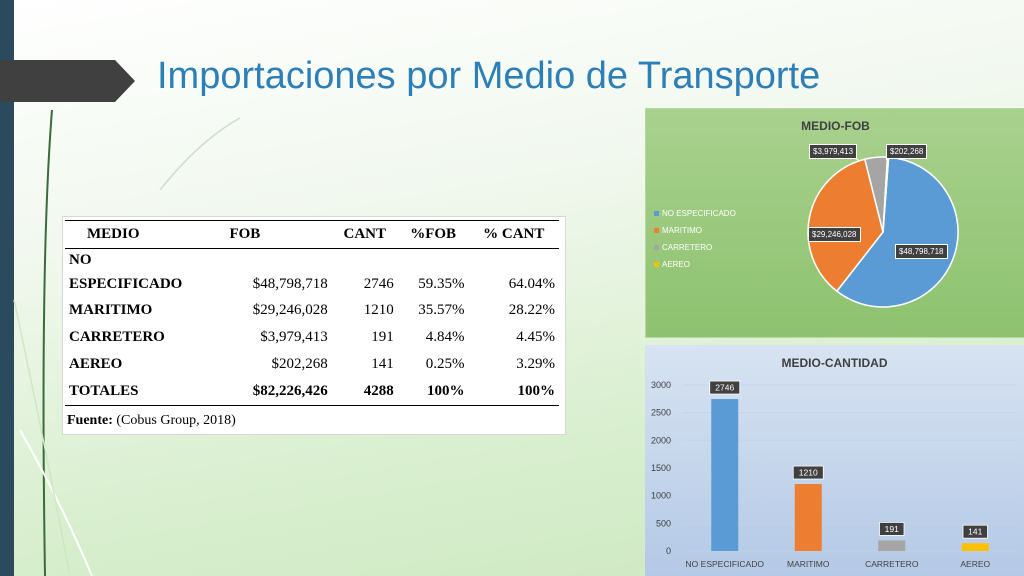  What do you see at coordinates (535, 364) in the screenshot?
I see `table-cell-pcant: 3.29%` at bounding box center [535, 364].